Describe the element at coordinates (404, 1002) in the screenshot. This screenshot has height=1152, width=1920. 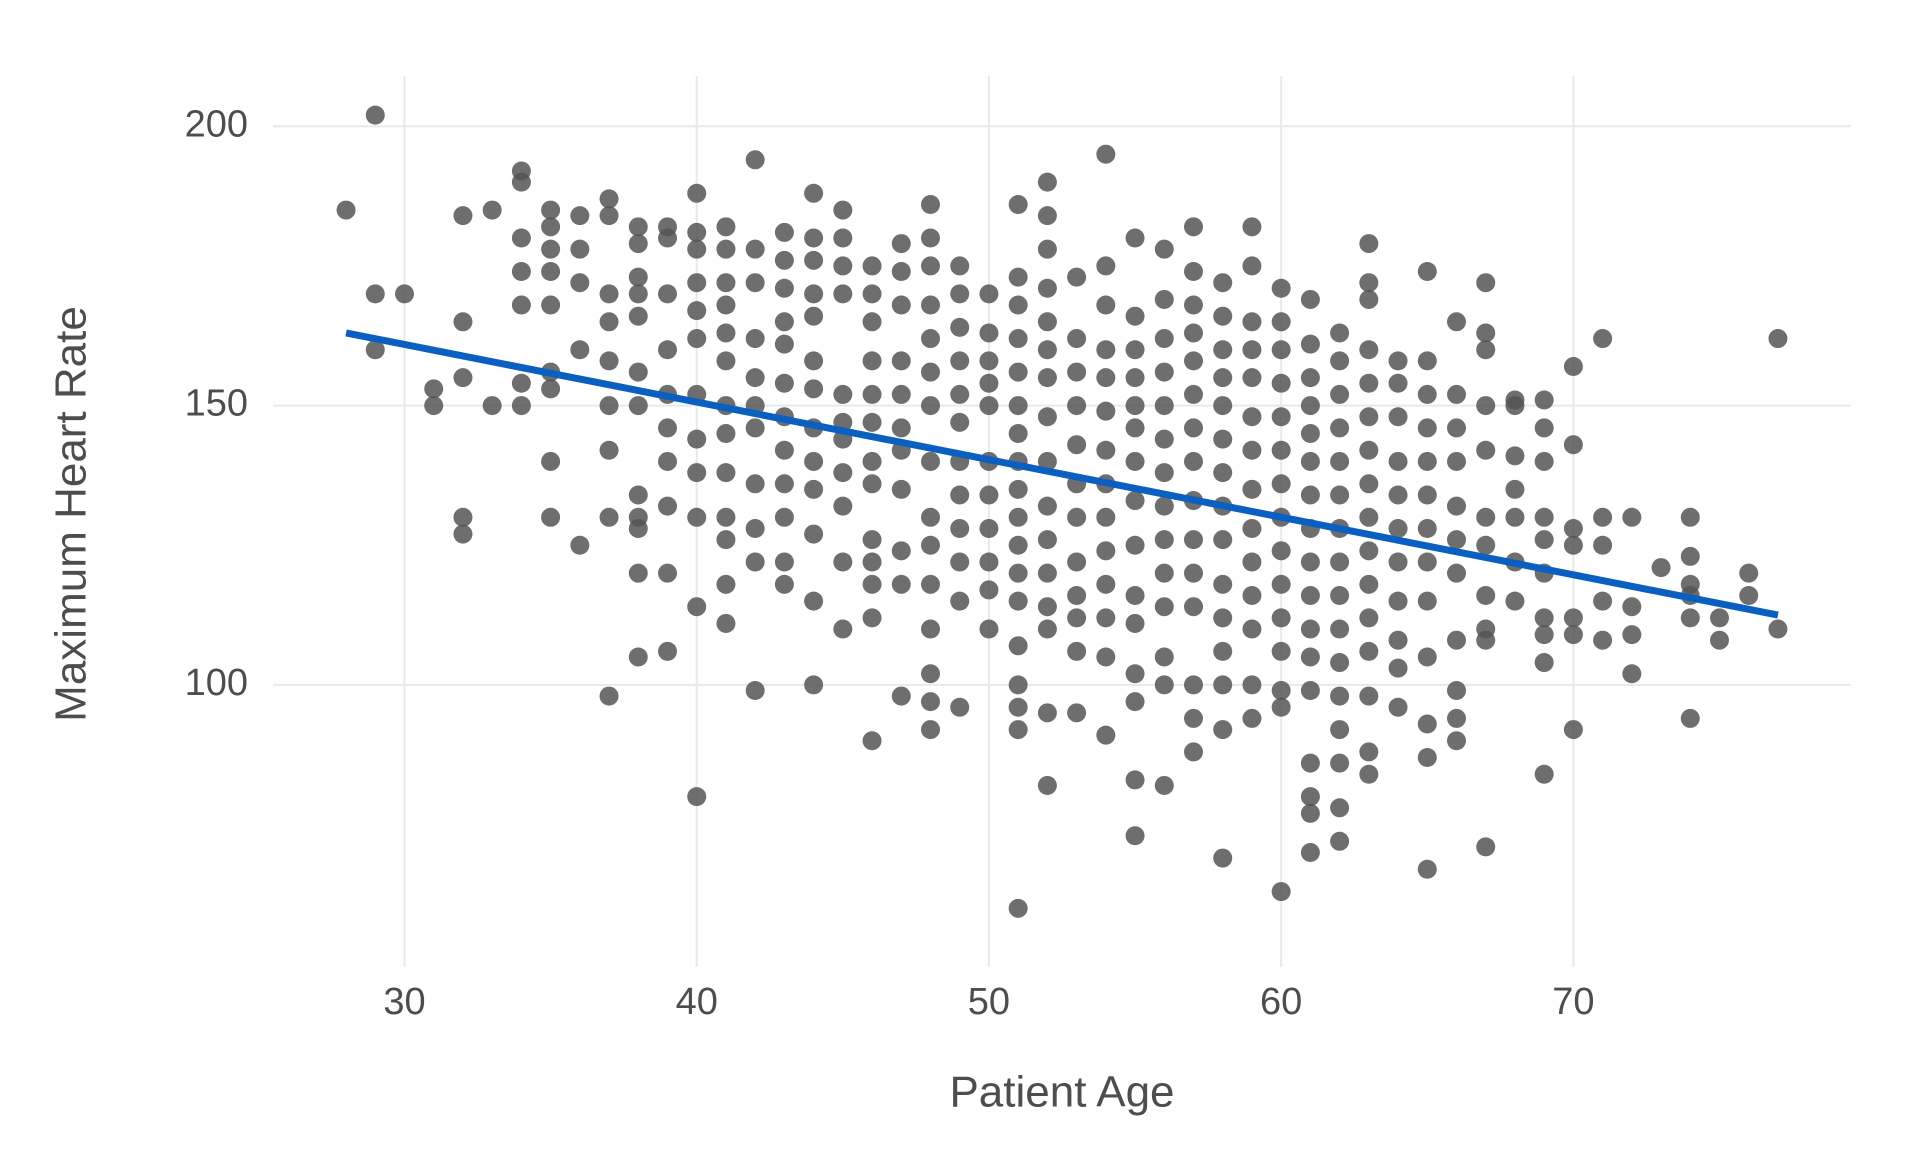
I see `x-tick-label: 30` at that location.